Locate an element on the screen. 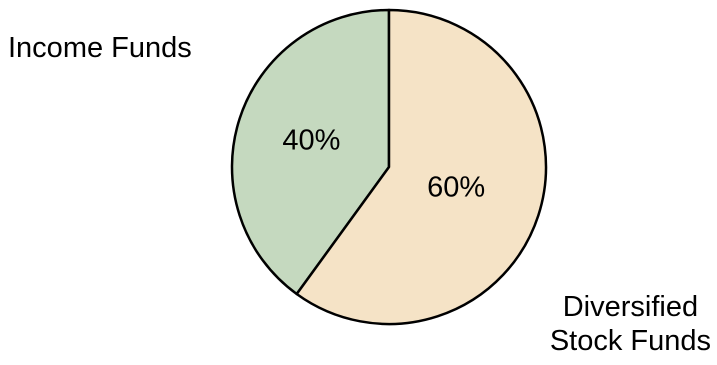  slice-label-line-2: Stock Funds is located at coordinates (630, 341).